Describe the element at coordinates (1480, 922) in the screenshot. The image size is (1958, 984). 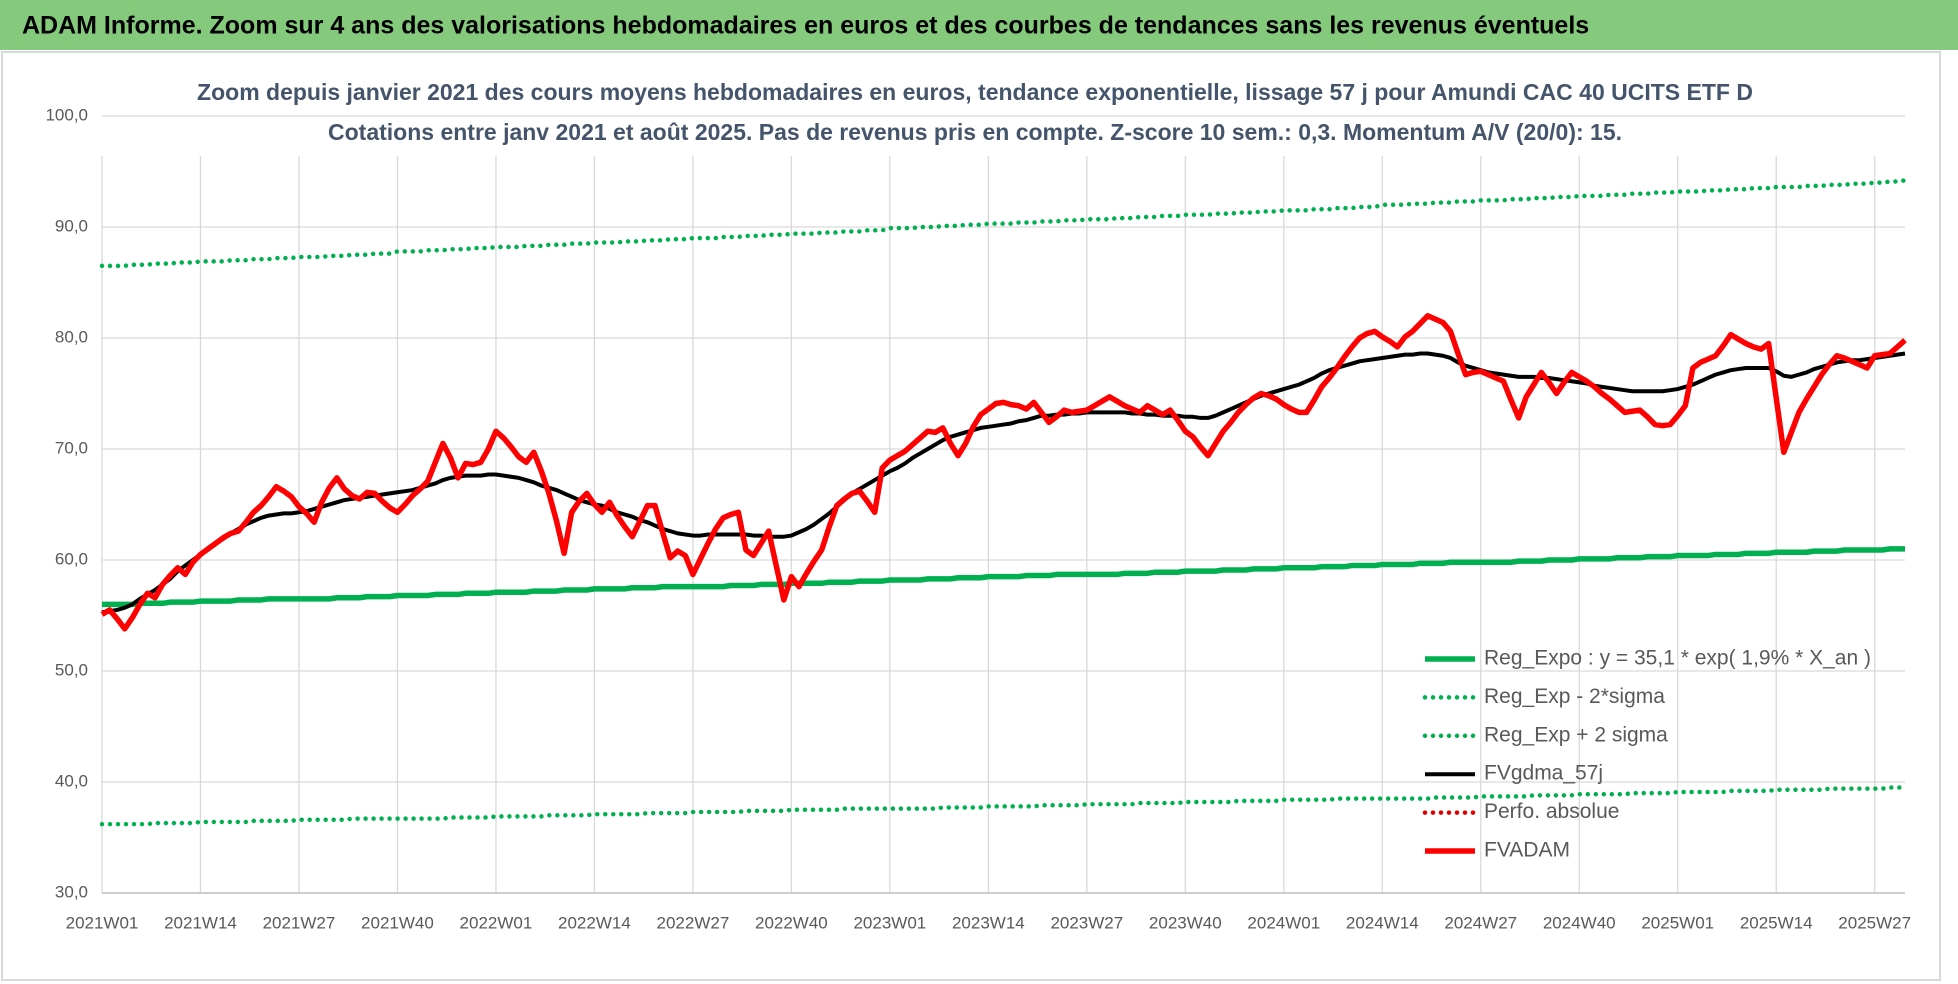
I see `x-tick-label: 2024W27` at that location.